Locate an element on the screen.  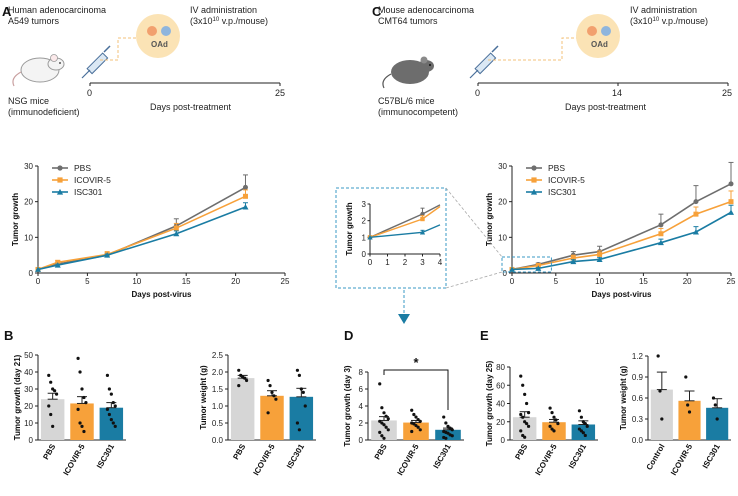
white-mouse-icon is located at coordinates (38, 70).